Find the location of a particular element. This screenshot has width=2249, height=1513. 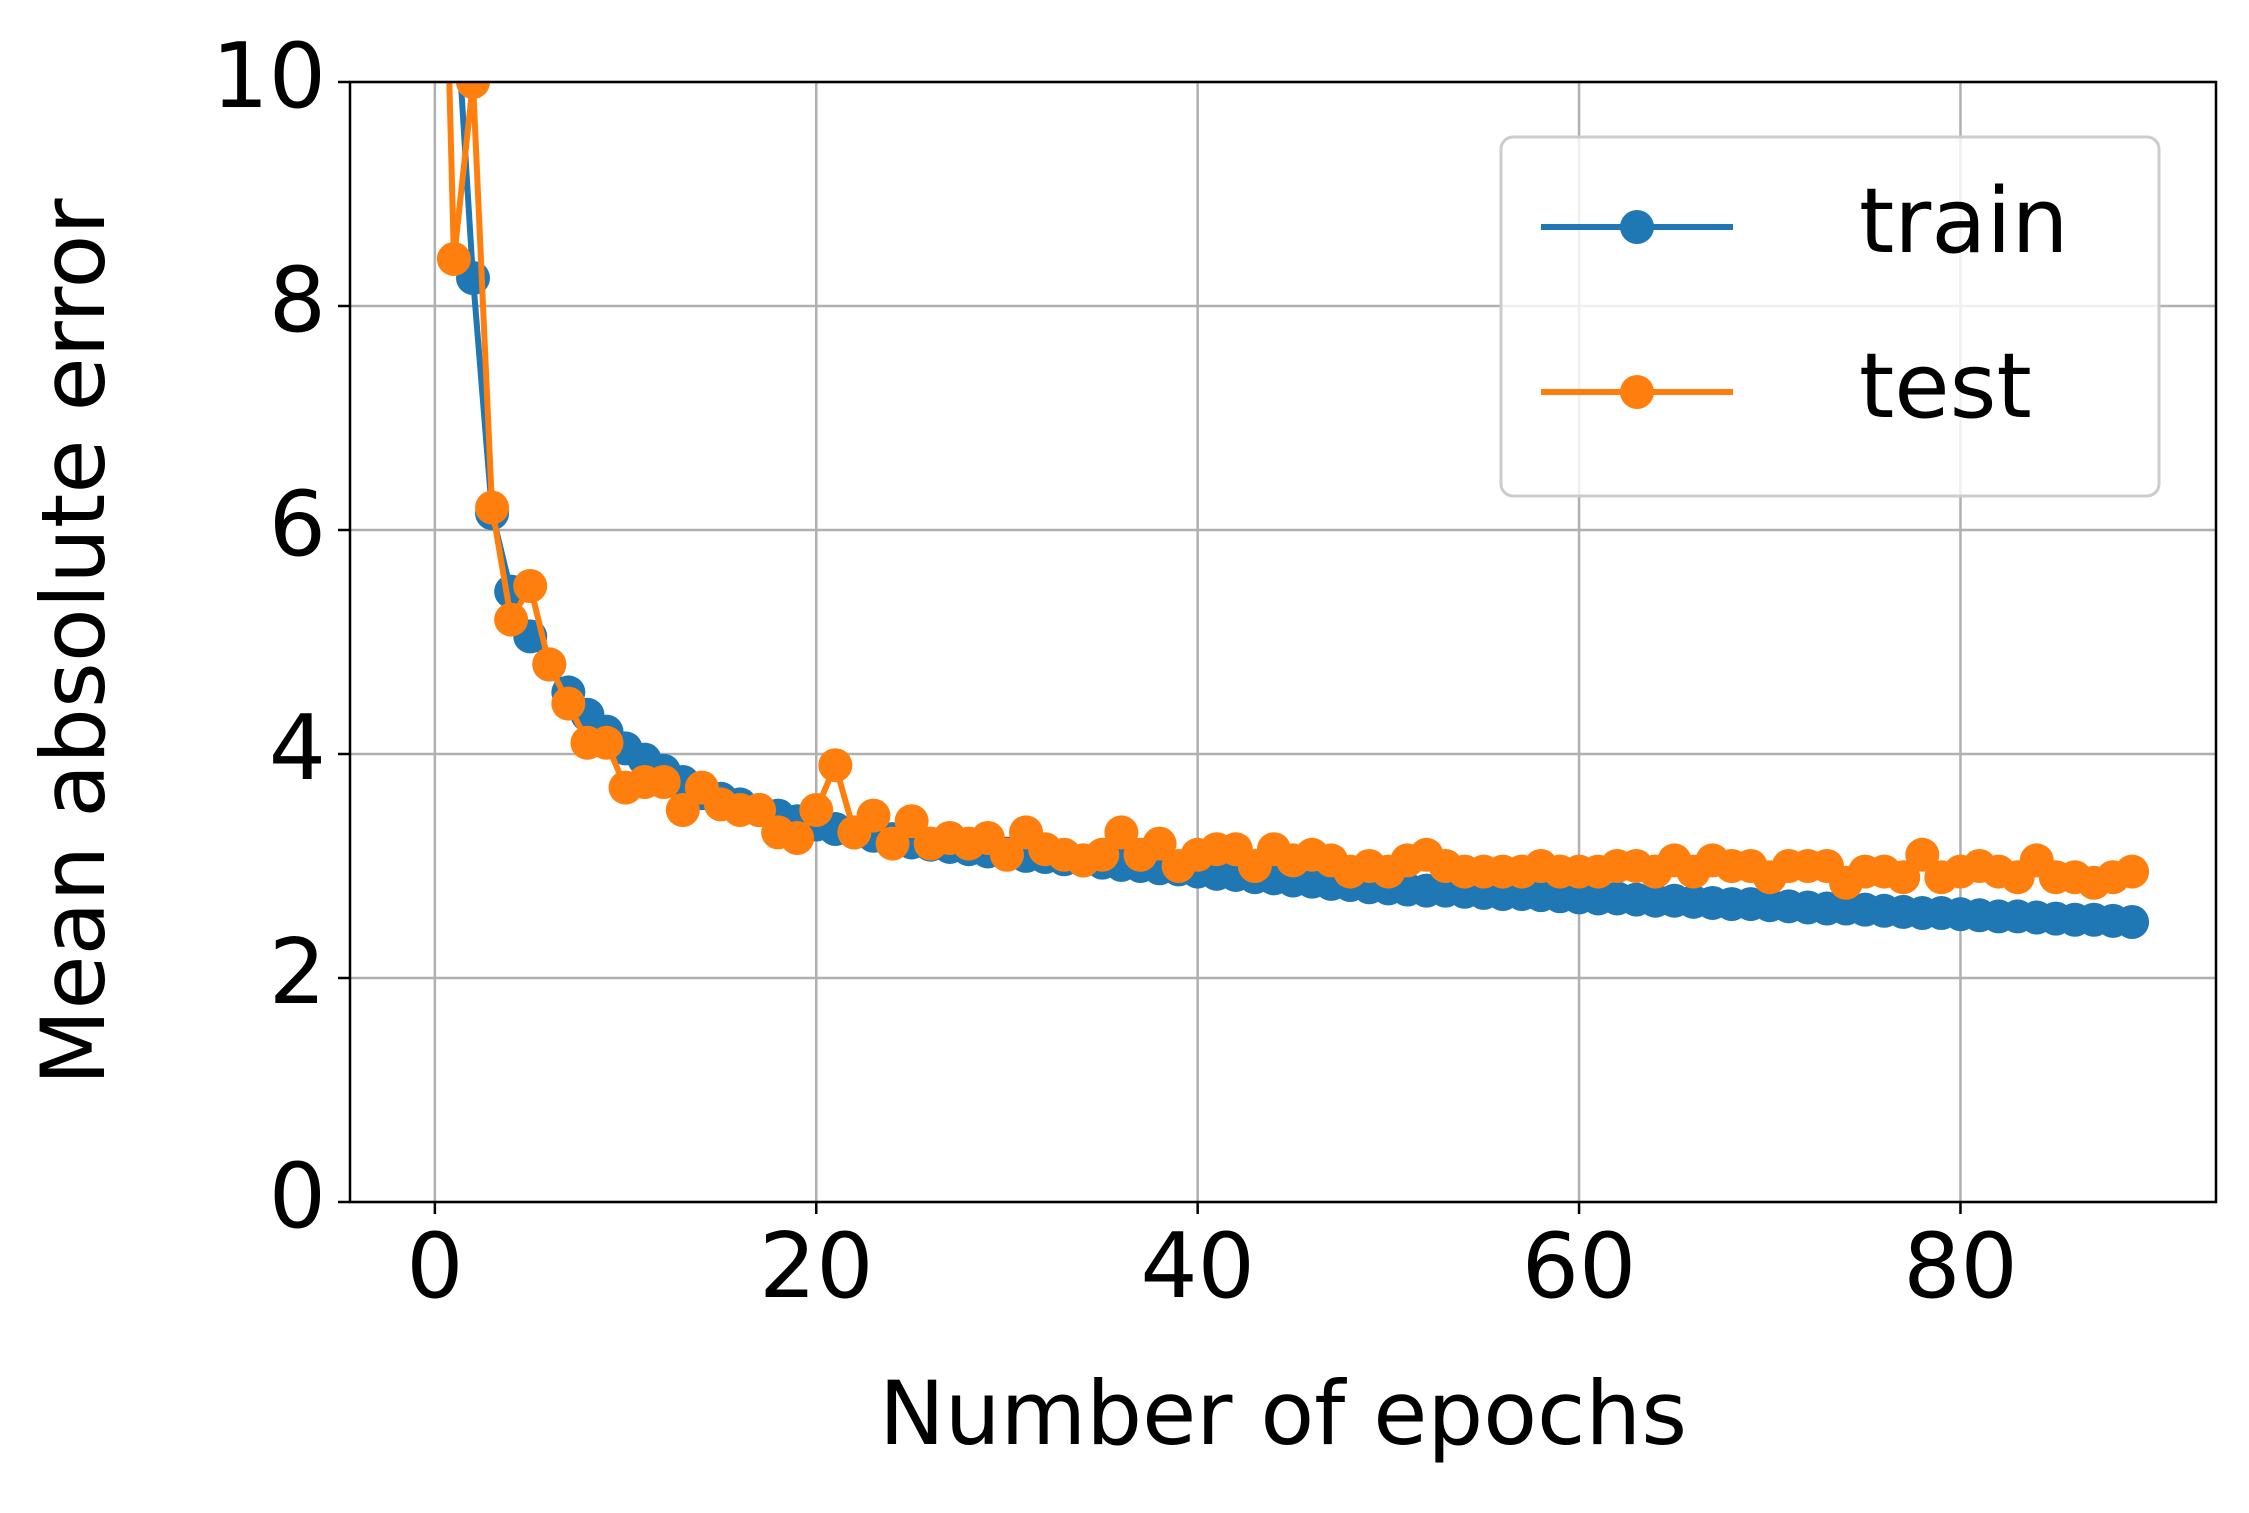

y-tick-label: 2 is located at coordinates (297, 972).